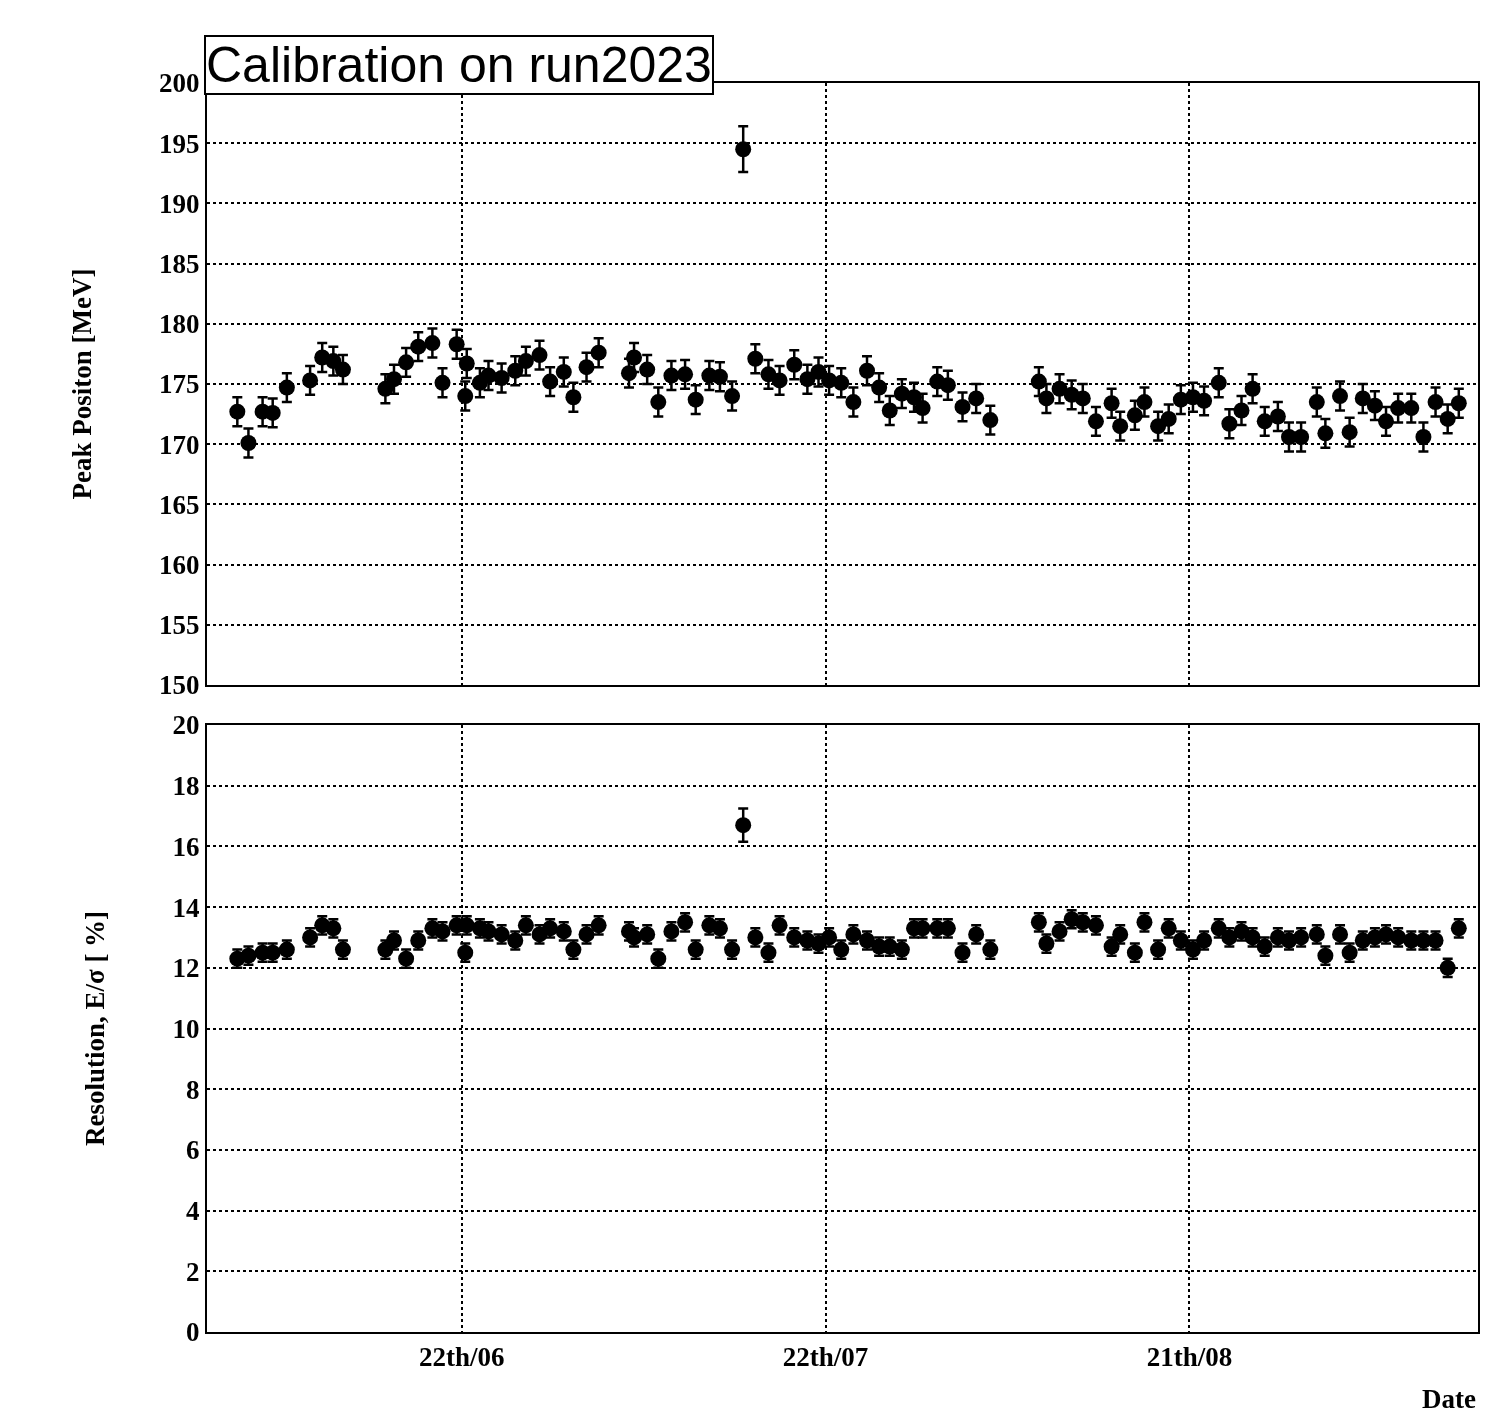  I want to click on y-tick-label: 0, so click(193, 1332).